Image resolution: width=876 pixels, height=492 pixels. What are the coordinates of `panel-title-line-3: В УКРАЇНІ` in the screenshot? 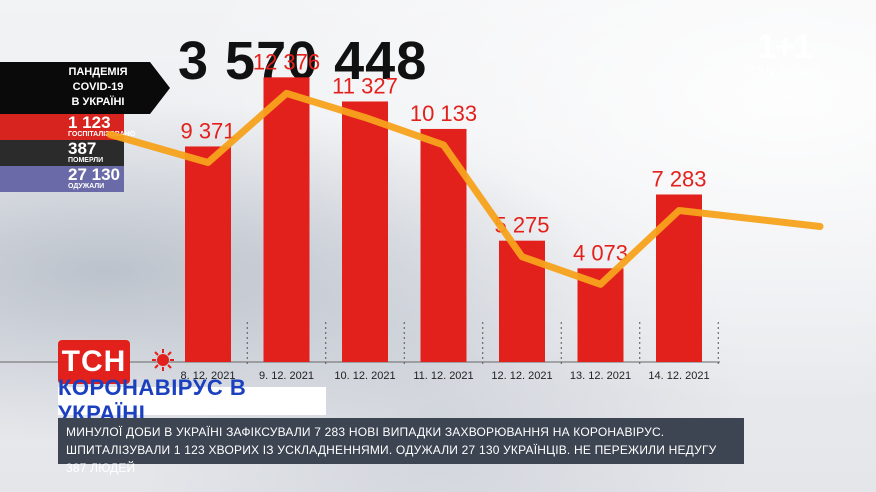 It's located at (98, 102).